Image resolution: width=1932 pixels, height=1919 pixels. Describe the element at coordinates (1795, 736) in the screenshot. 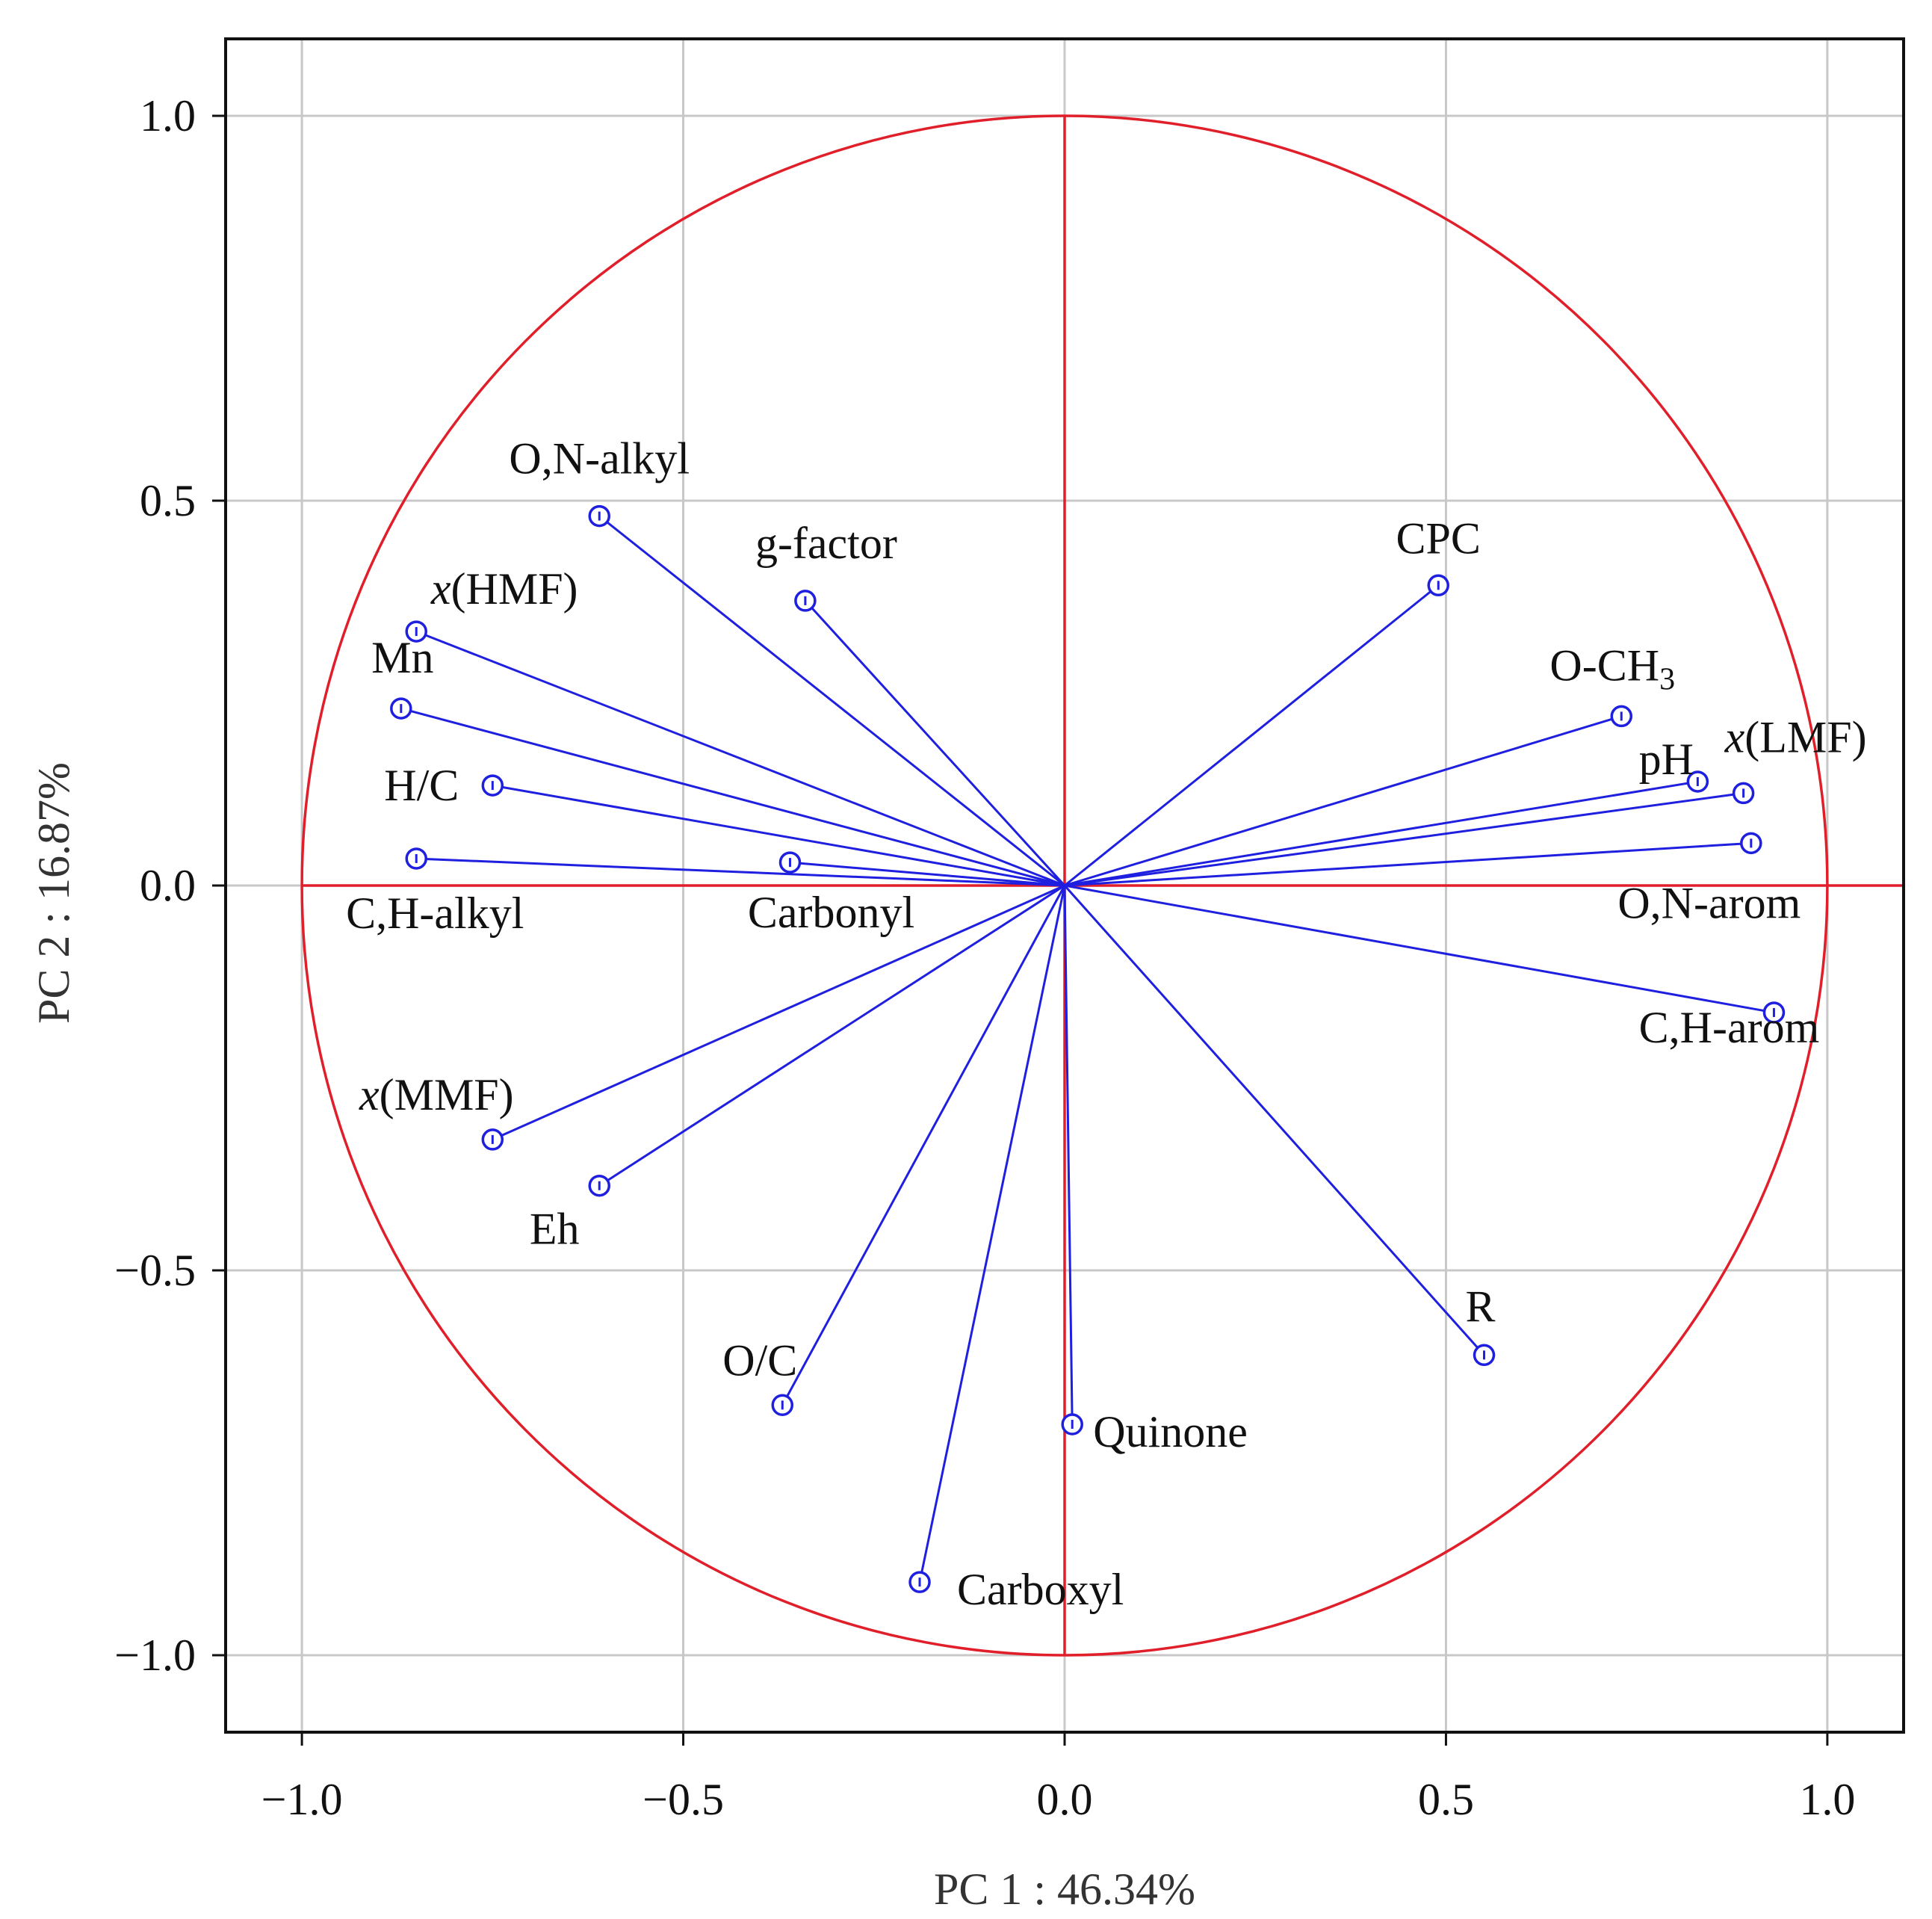

I see `label-x-lmf: x(LMF)` at that location.